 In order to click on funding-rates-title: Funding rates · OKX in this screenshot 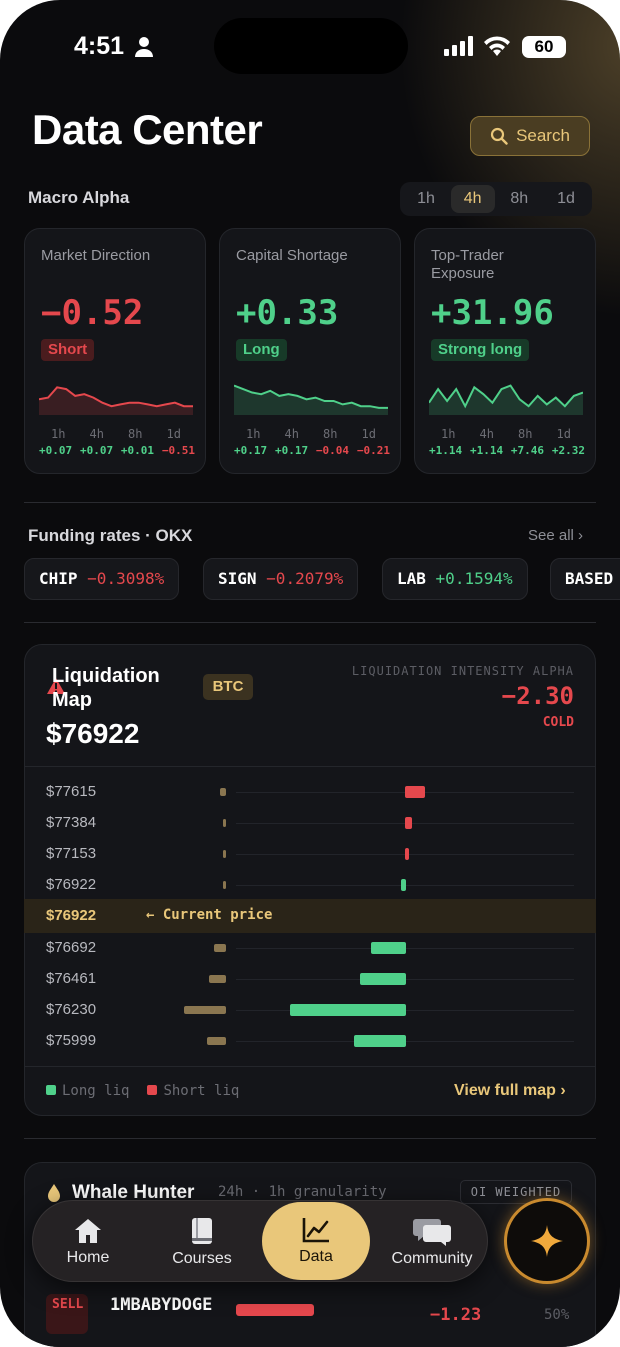, I will do `click(110, 535)`.